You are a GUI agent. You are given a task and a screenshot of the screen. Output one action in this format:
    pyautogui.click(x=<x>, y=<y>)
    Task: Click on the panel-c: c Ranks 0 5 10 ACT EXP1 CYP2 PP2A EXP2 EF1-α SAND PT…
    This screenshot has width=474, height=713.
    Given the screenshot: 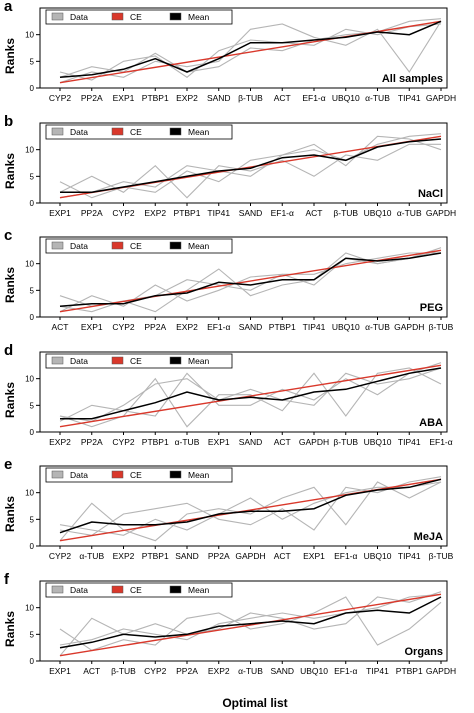 What is the action you would take?
    pyautogui.click(x=228, y=279)
    